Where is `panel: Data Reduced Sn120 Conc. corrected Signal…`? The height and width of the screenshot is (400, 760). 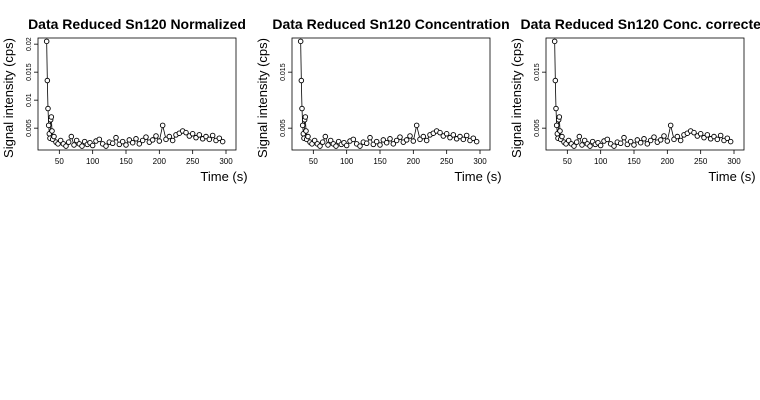 panel: Data Reduced Sn120 Conc. corrected Signal… is located at coordinates (634, 100).